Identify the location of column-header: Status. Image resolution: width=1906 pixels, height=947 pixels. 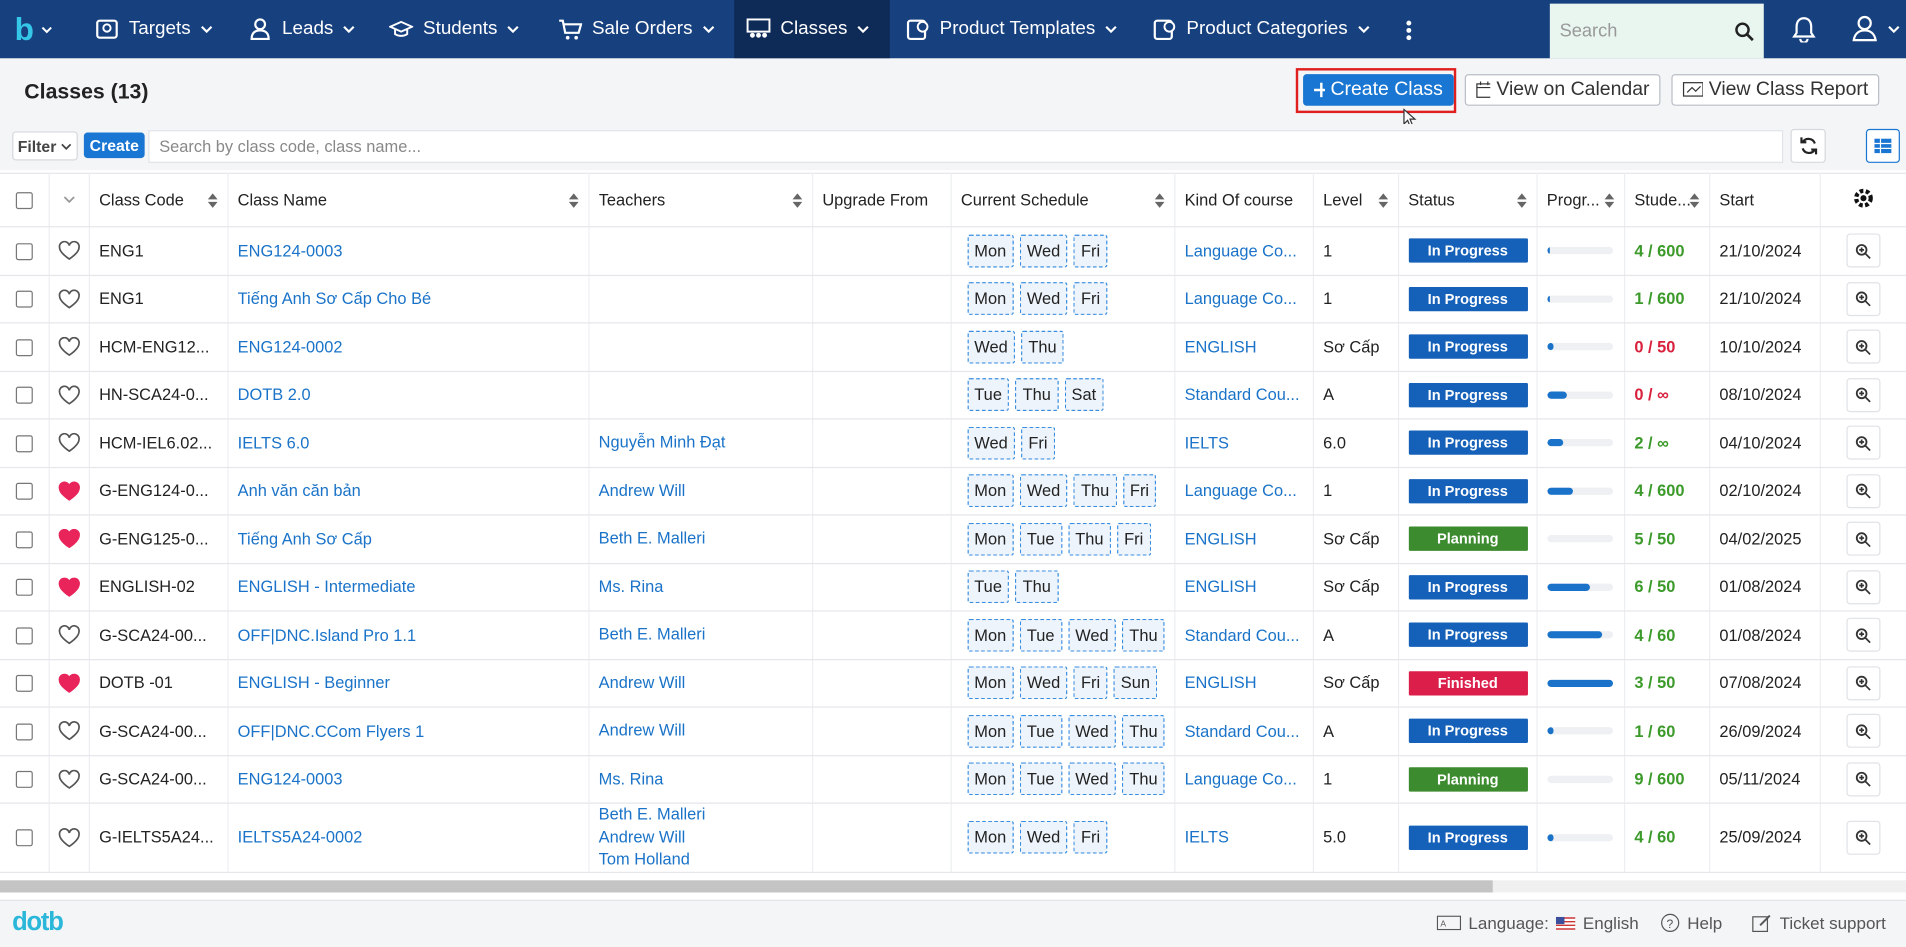
(1467, 200).